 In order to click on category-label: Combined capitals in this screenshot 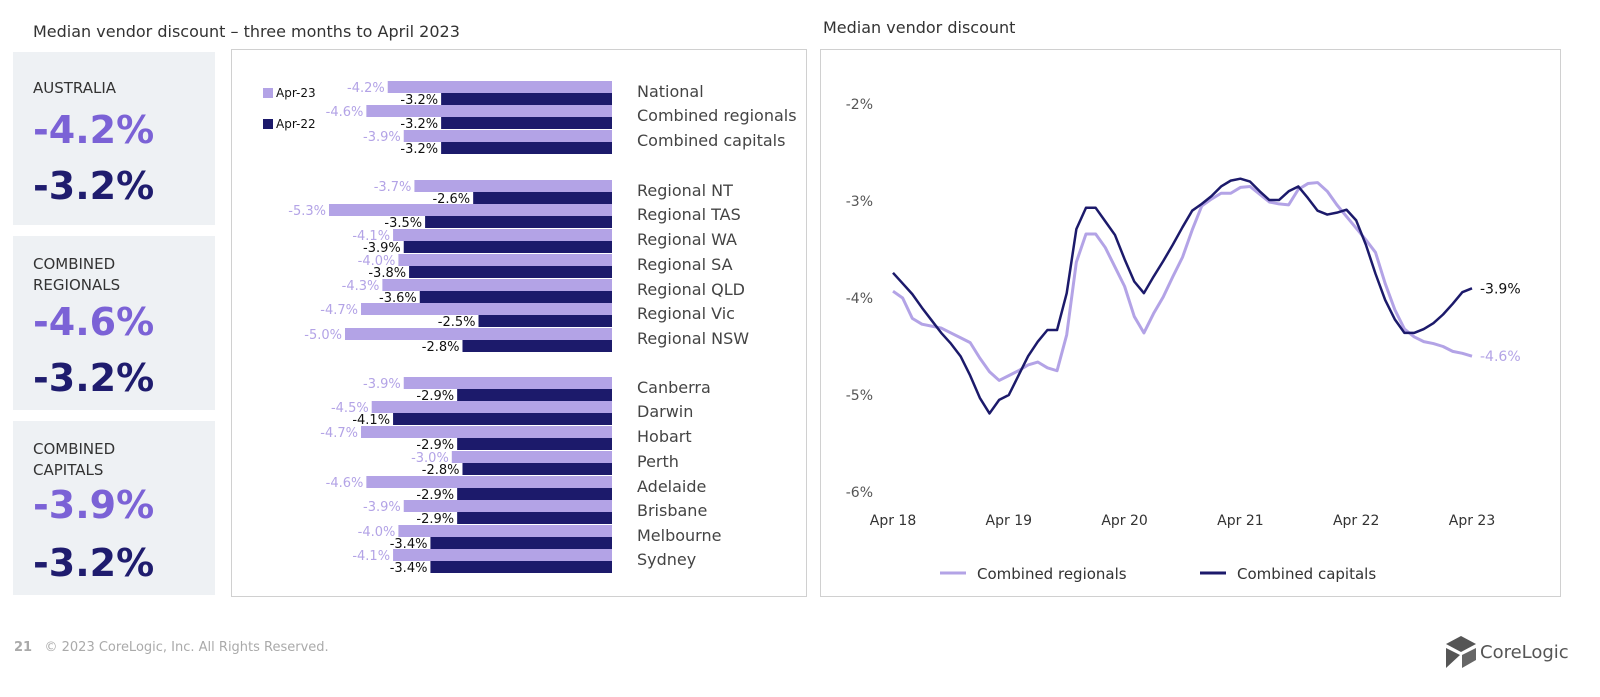, I will do `click(711, 140)`.